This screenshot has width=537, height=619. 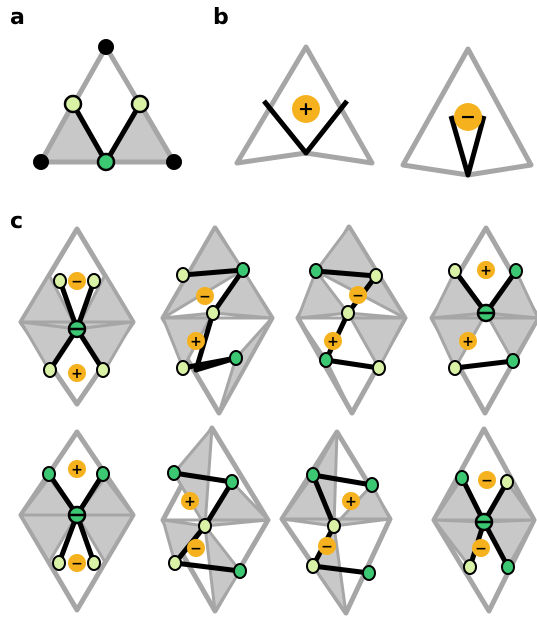 I want to click on panel-b: + −, so click(x=384, y=111).